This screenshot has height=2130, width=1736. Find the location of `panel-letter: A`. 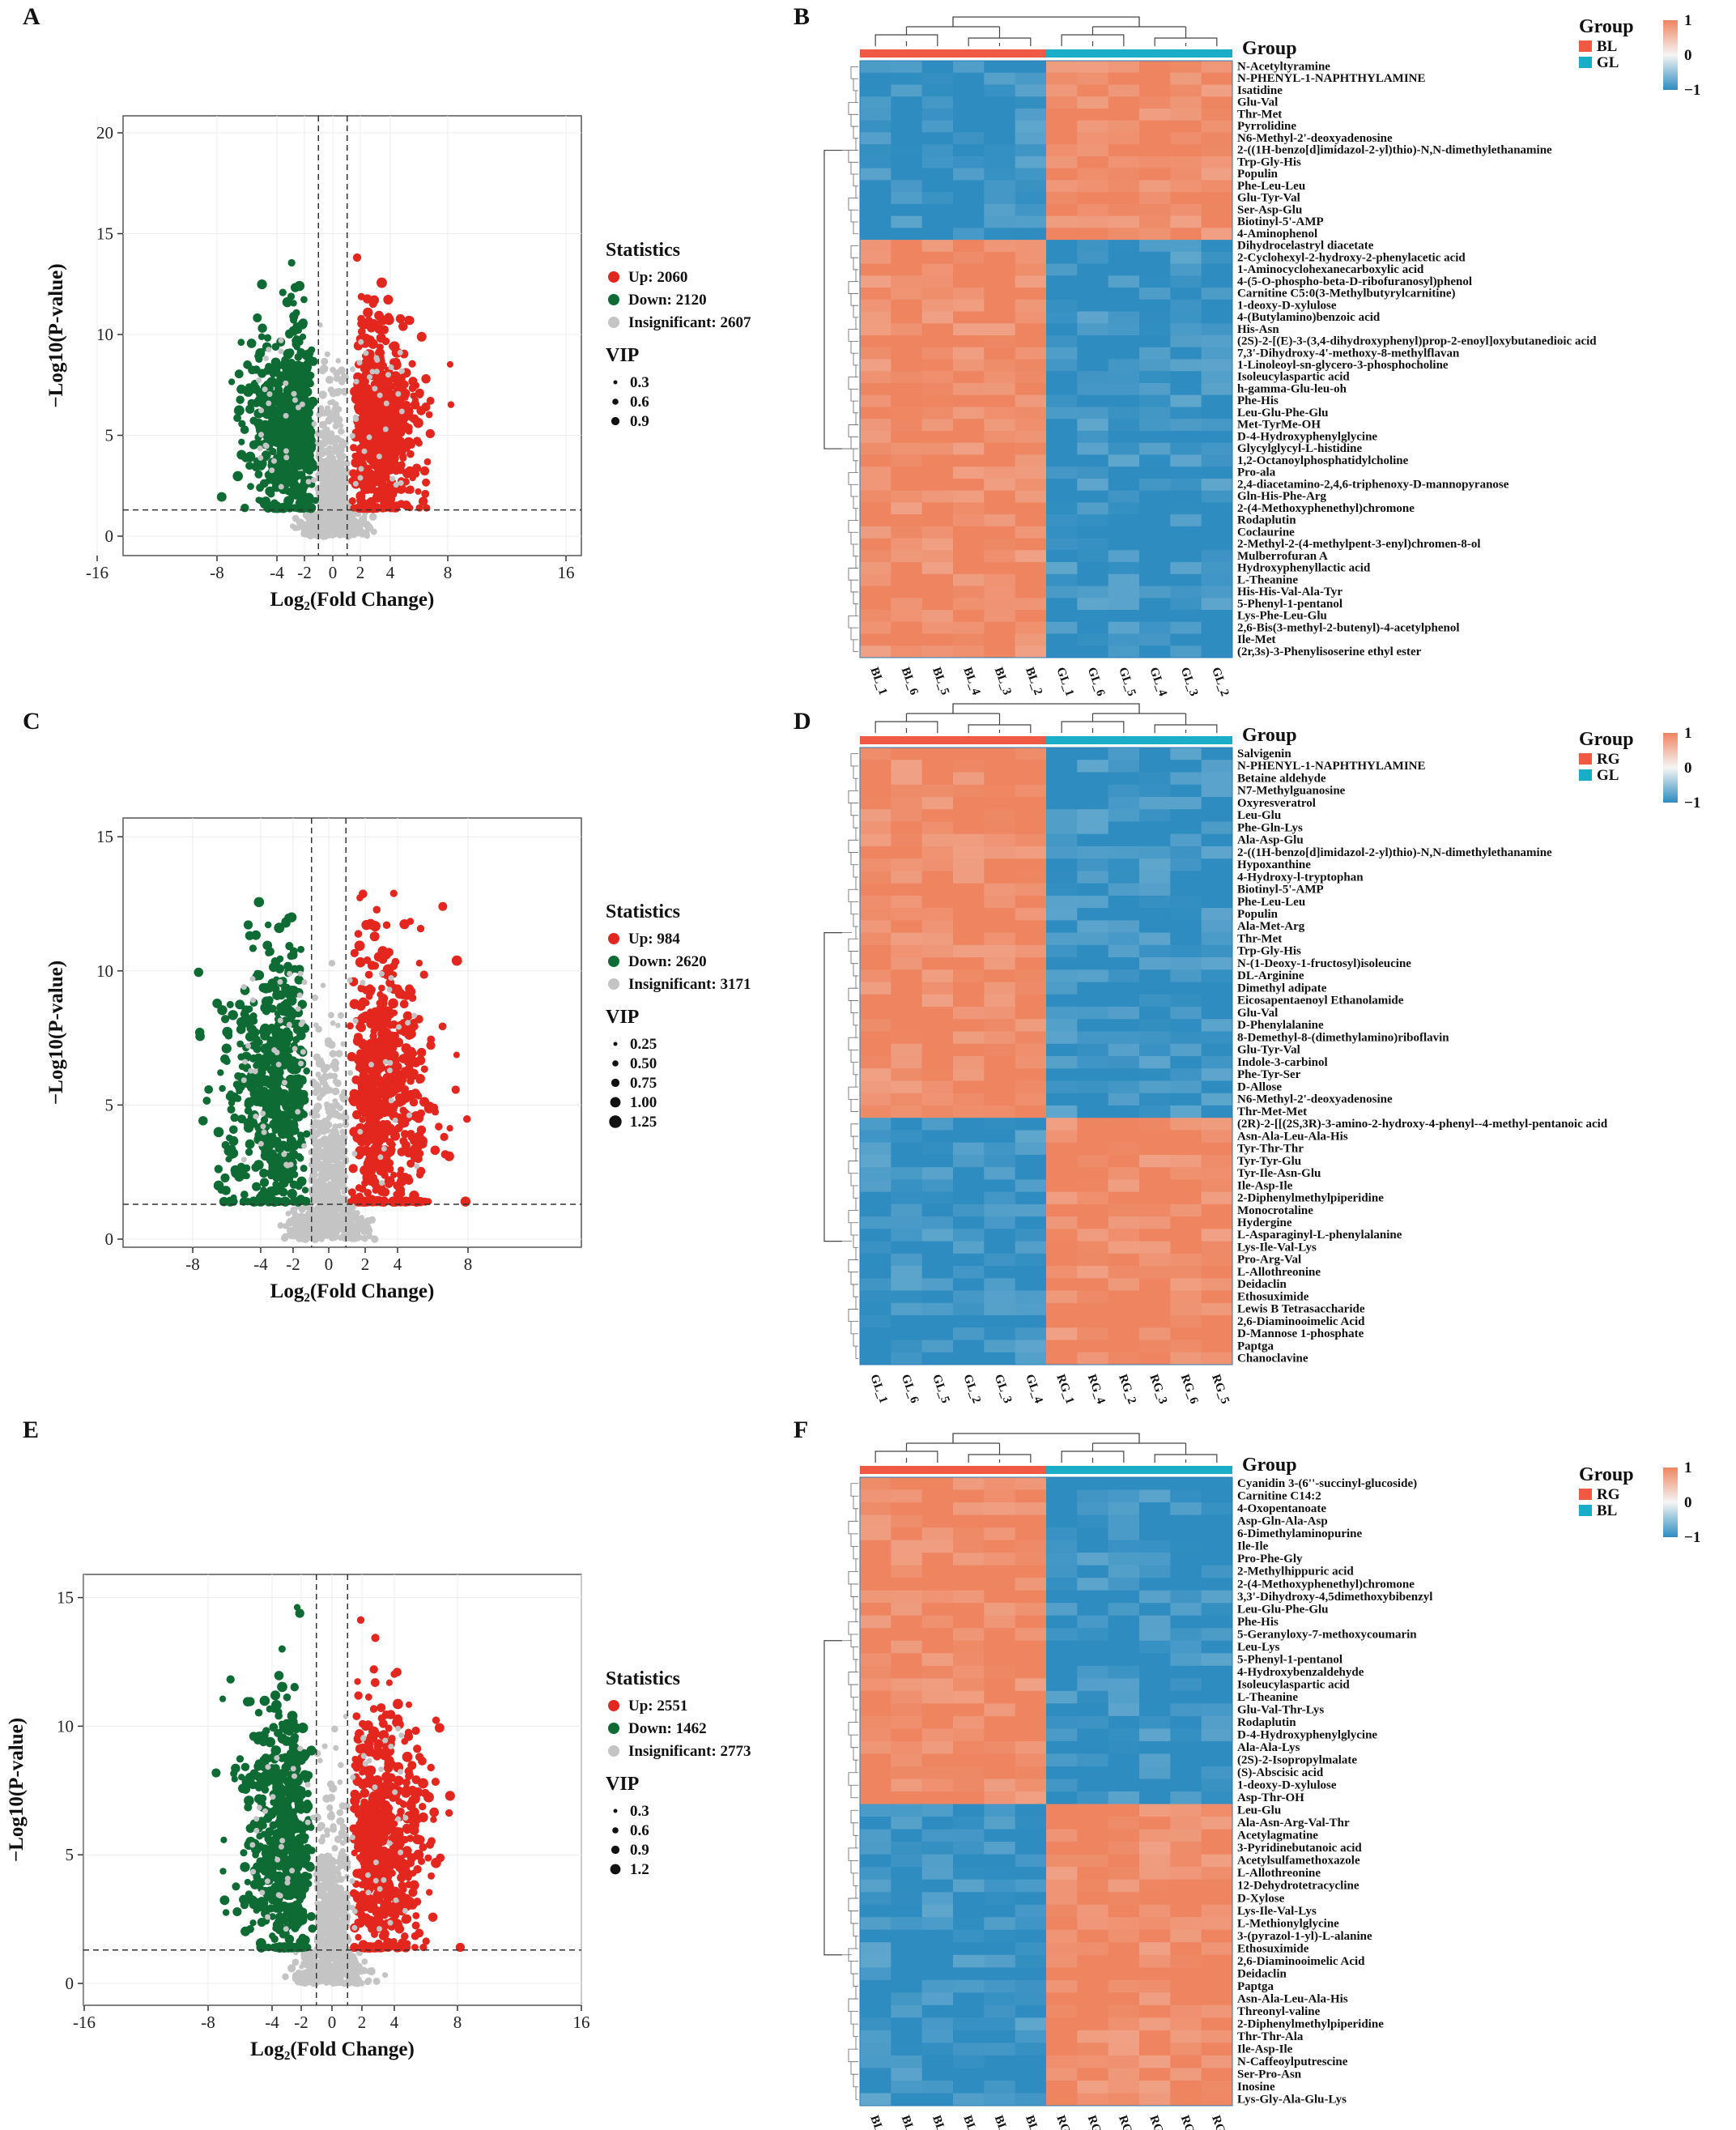

panel-letter: A is located at coordinates (31, 17).